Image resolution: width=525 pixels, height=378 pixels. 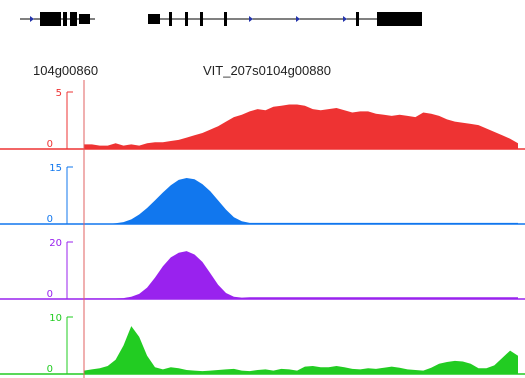 What do you see at coordinates (66, 70) in the screenshot?
I see `gene-label: 104g00860` at bounding box center [66, 70].